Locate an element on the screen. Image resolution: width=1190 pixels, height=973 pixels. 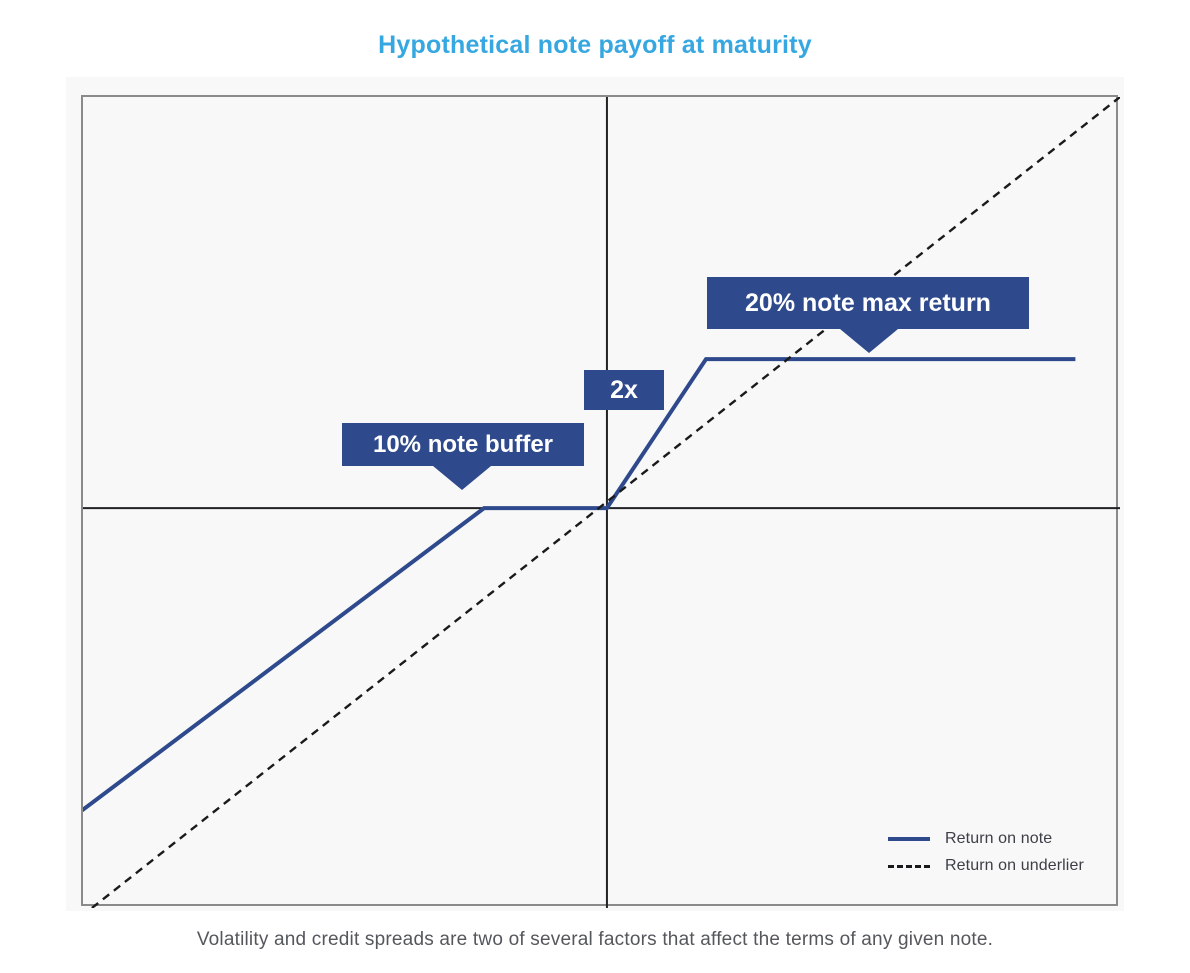
legend-item-underlier: Return on underlier is located at coordinates (986, 866).